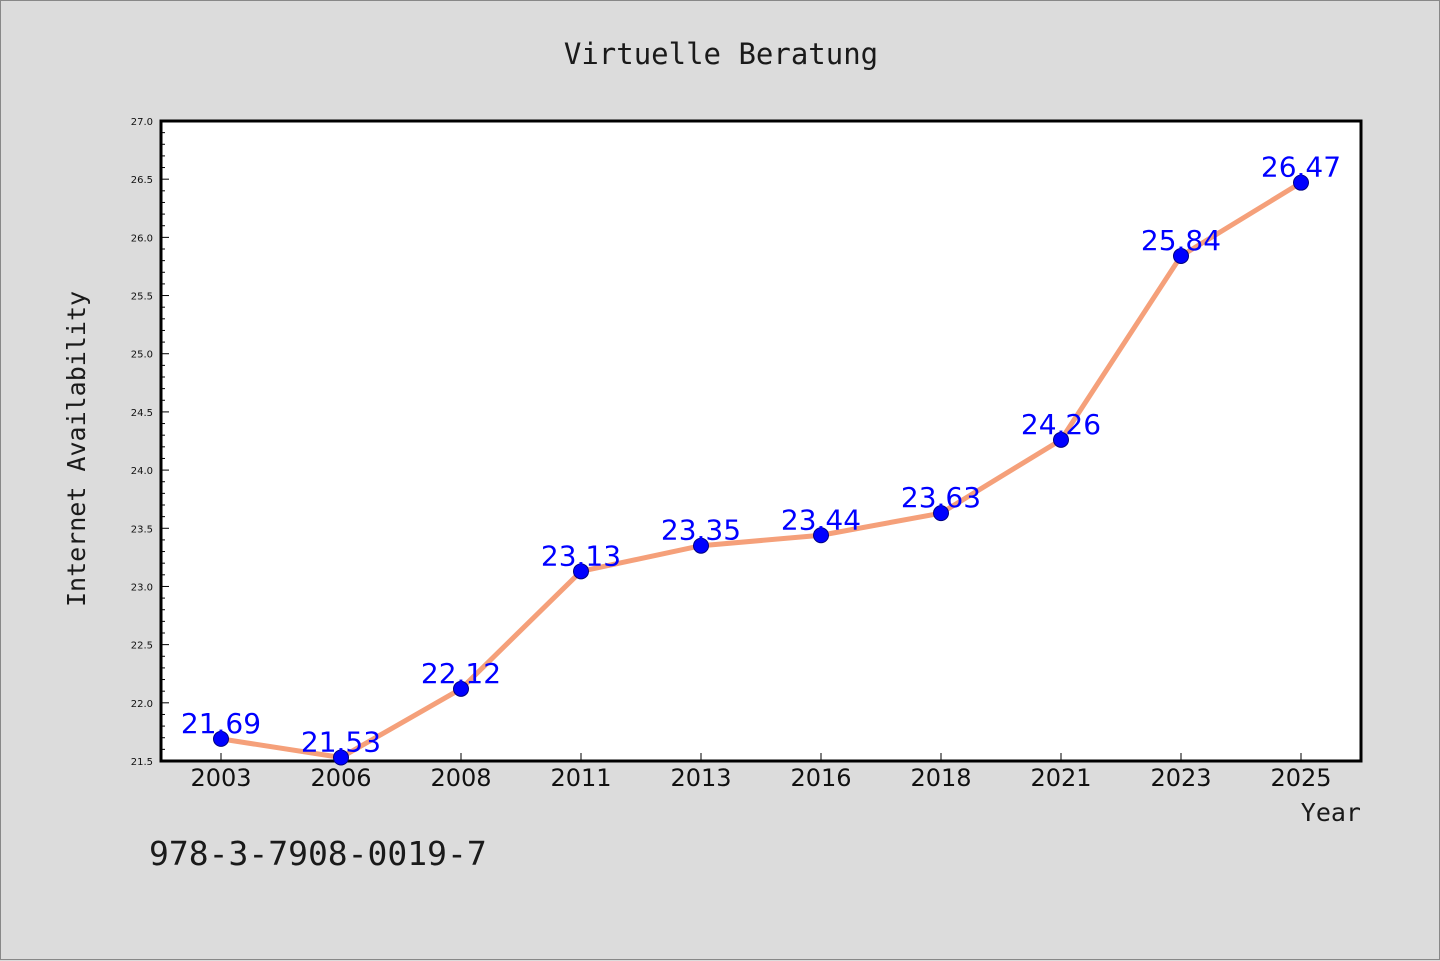  Describe the element at coordinates (701, 530) in the screenshot. I see `data-label: 23.35` at that location.